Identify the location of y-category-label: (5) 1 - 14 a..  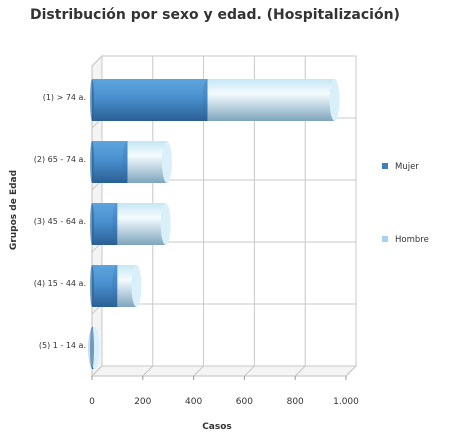
(62, 345).